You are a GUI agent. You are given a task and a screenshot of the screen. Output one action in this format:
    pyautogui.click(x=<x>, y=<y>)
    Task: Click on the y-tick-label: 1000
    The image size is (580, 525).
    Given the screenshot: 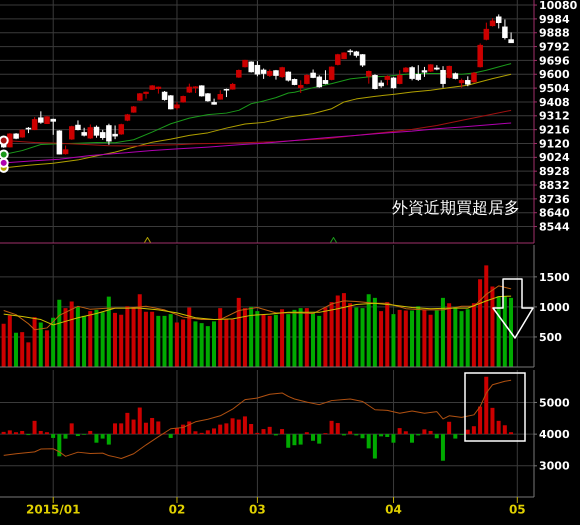 What is the action you would take?
    pyautogui.click(x=554, y=307)
    